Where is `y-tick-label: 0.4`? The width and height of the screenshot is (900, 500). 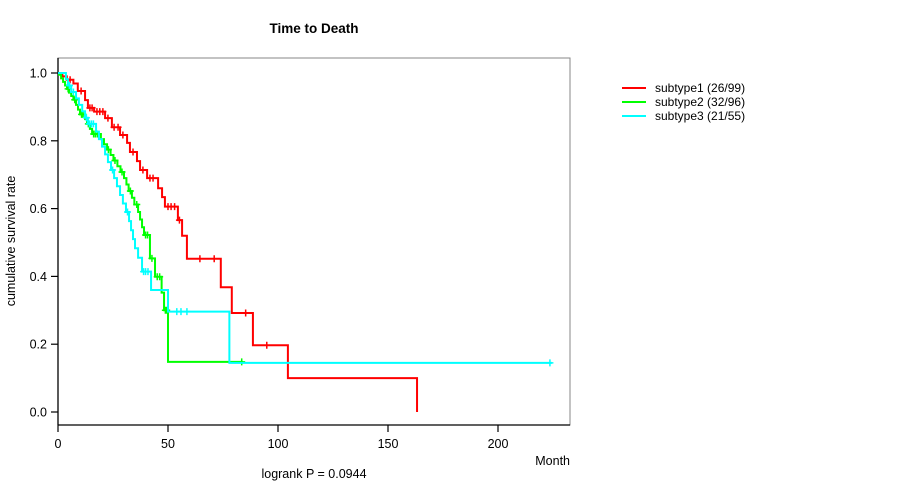
y-tick-label: 0.4 is located at coordinates (38, 277).